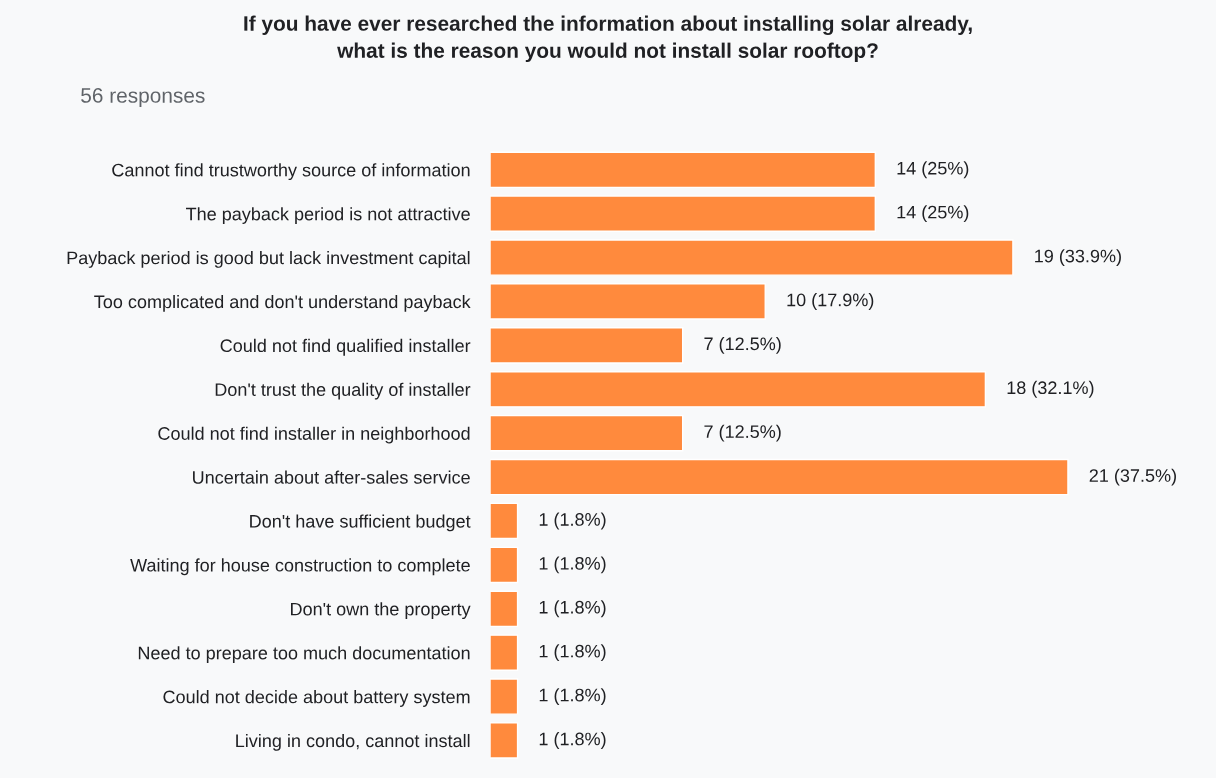 Image resolution: width=1216 pixels, height=778 pixels. Describe the element at coordinates (360, 523) in the screenshot. I see `y-tick-label: Don't have sufficient budget` at that location.